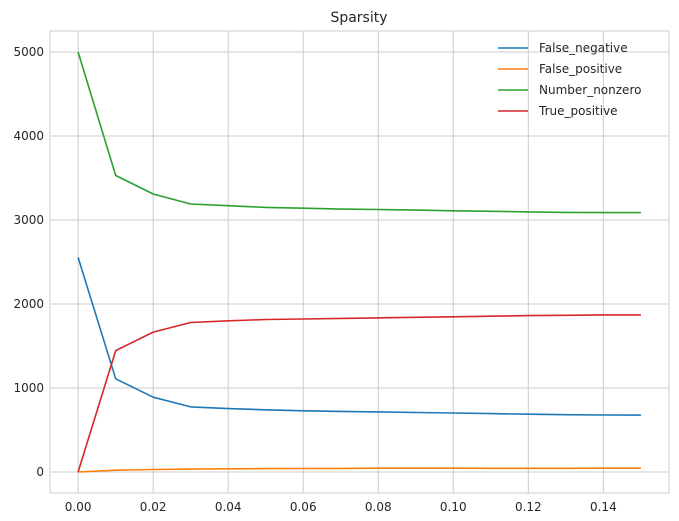 The height and width of the screenshot is (521, 679). Describe the element at coordinates (378, 507) in the screenshot. I see `x-tick-label: 0.08` at that location.